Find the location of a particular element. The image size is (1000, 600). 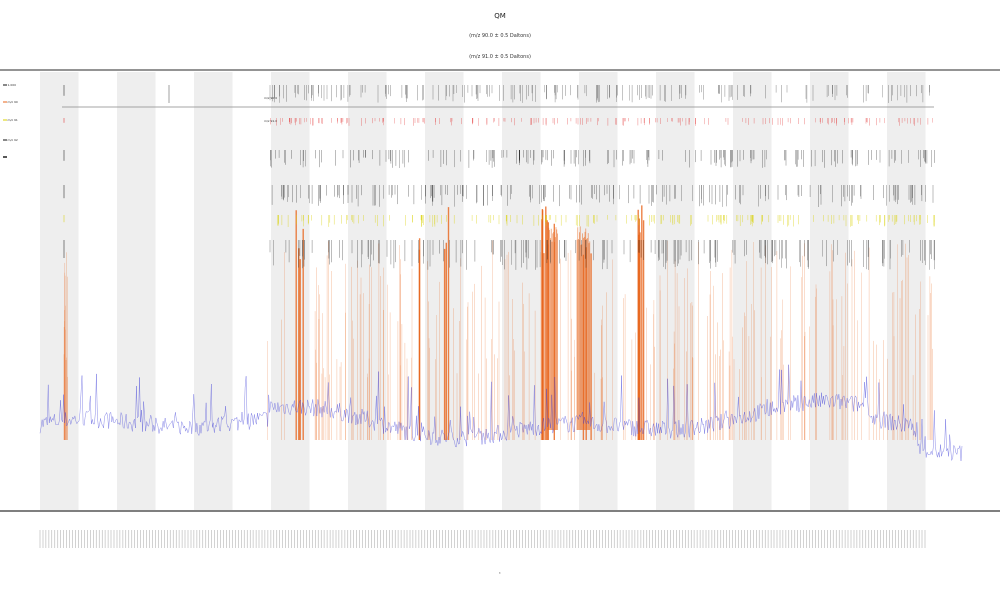

legend-entry-1: 1.000 is located at coordinates (12, 85).